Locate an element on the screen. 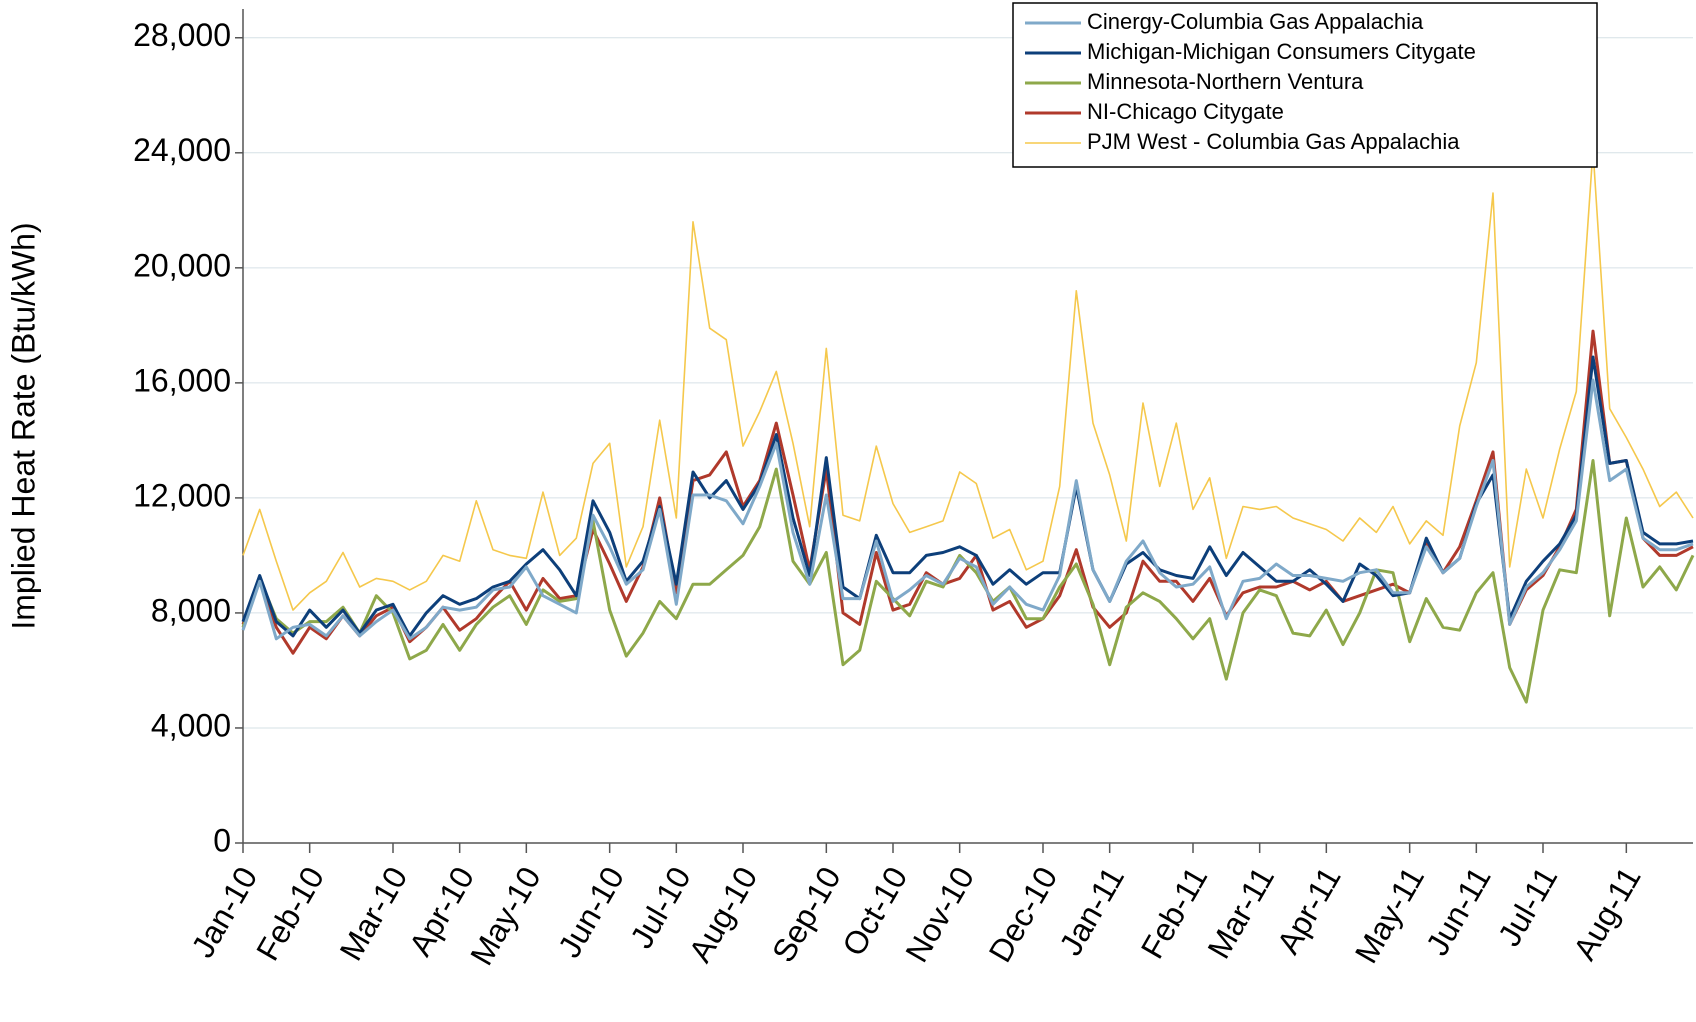 The height and width of the screenshot is (1022, 1696). y-tick-label: 16,000 is located at coordinates (182, 380).